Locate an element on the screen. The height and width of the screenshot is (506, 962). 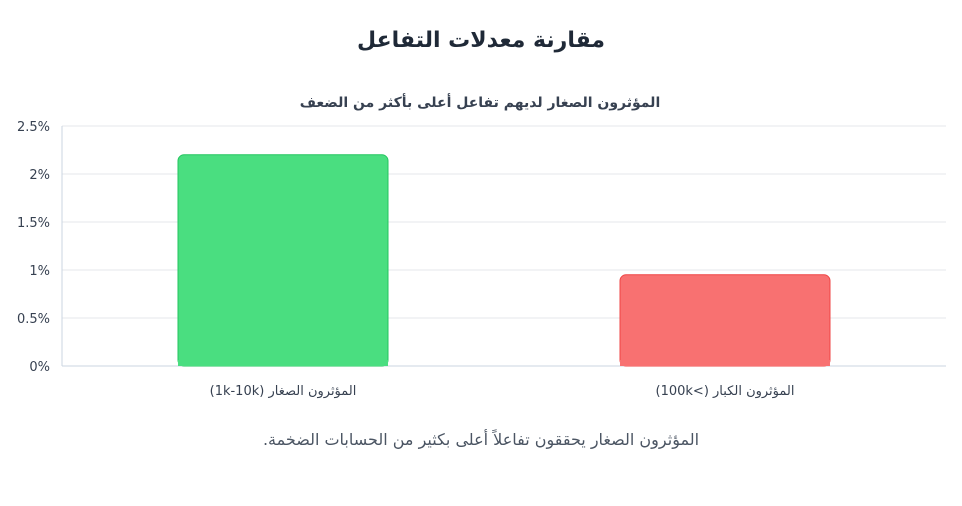
y-tick-label: 0.5% is located at coordinates (33, 319).